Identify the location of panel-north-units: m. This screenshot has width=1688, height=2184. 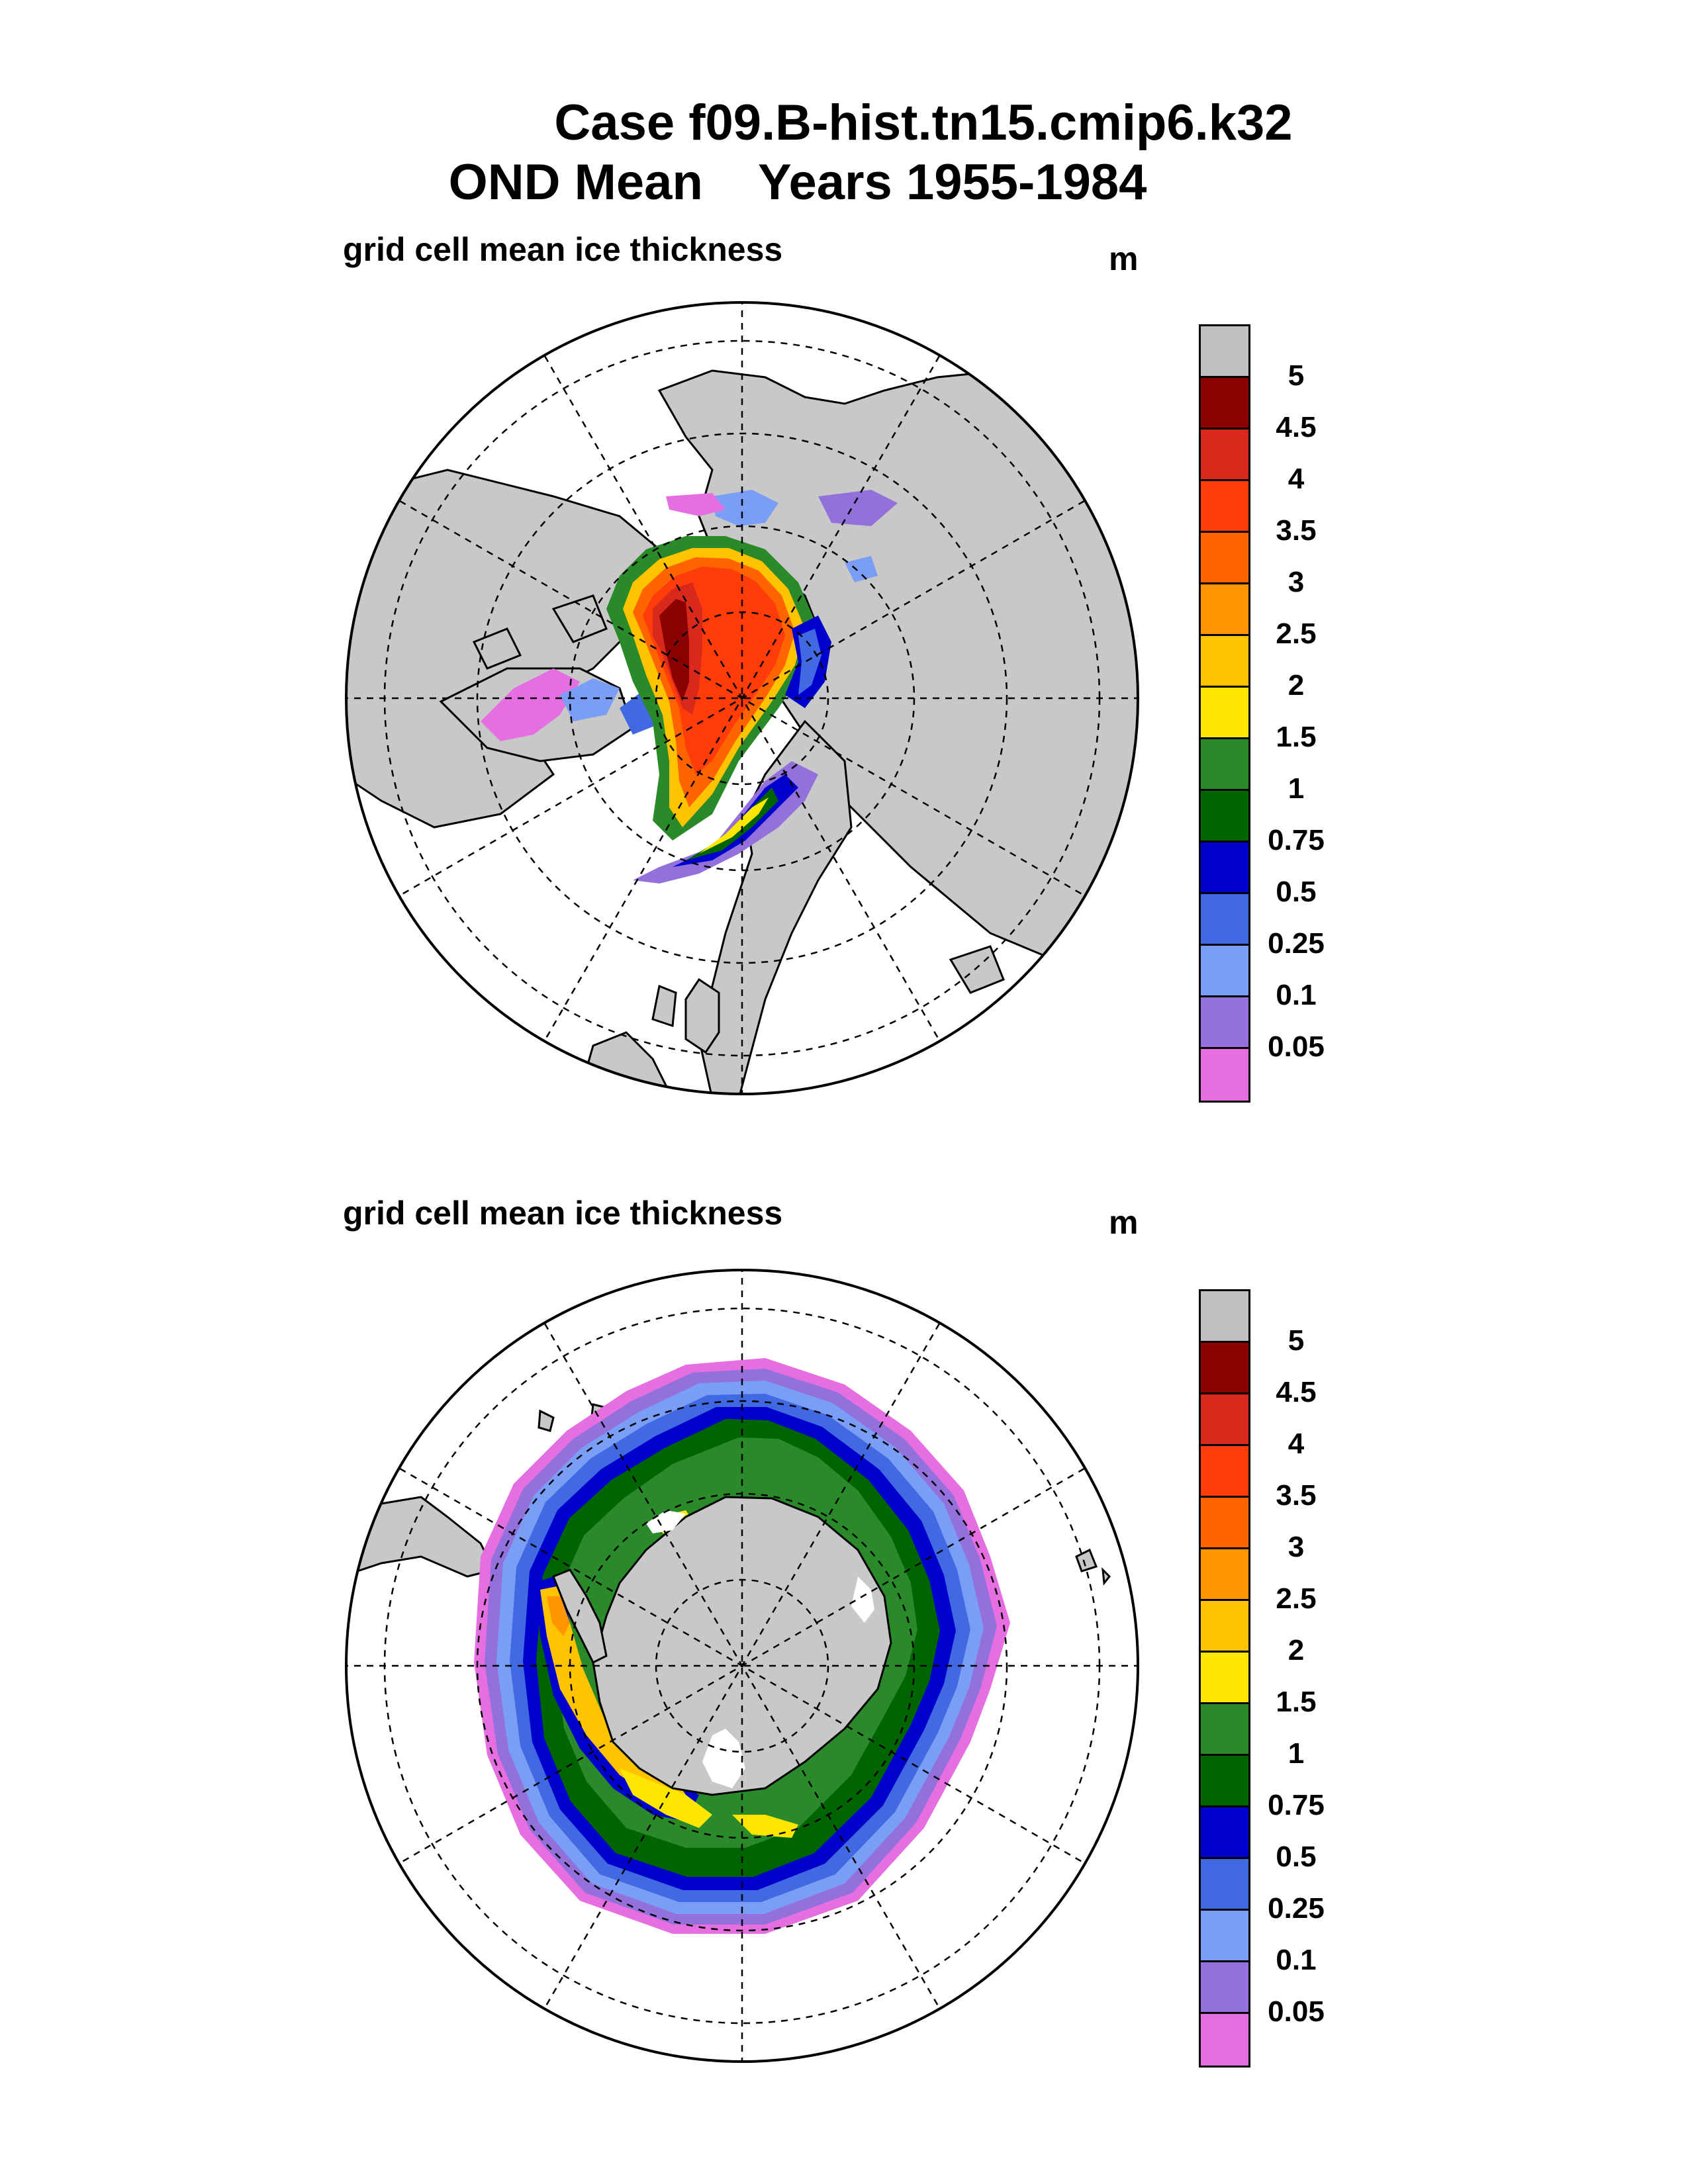
(1124, 258).